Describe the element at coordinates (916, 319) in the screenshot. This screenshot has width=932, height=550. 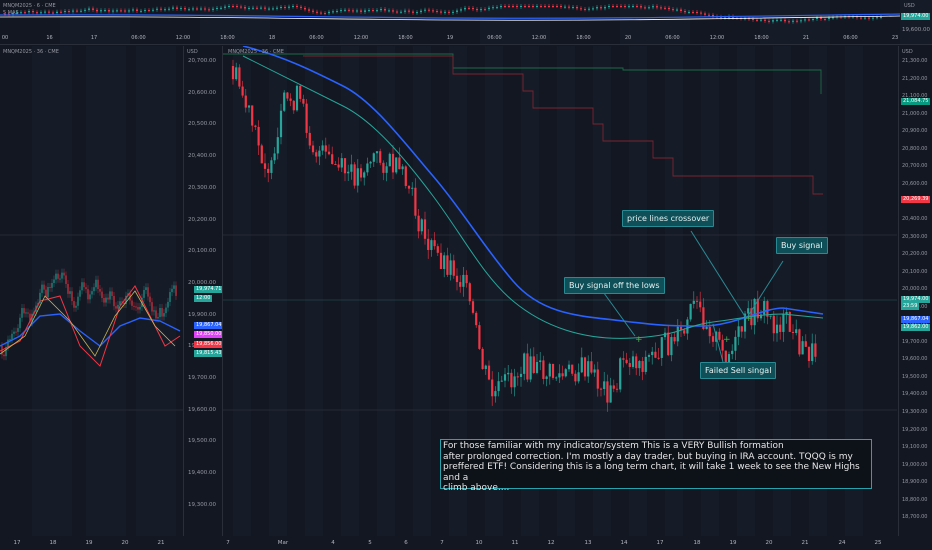
I see `right-axis-badge: 19,867.04` at that location.